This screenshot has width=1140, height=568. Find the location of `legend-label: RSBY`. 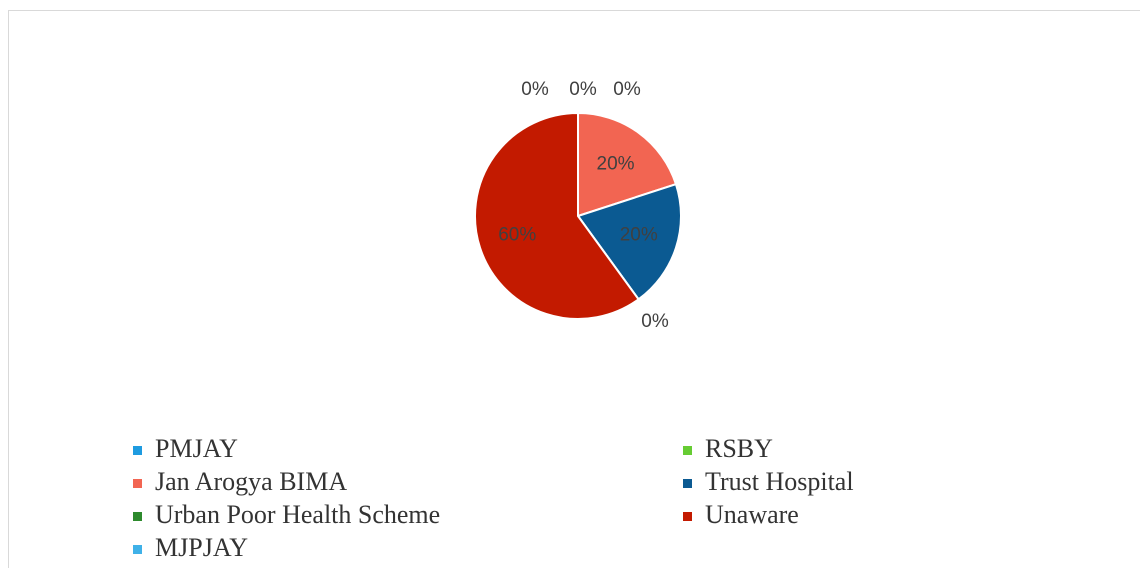

legend-label: RSBY is located at coordinates (739, 448).